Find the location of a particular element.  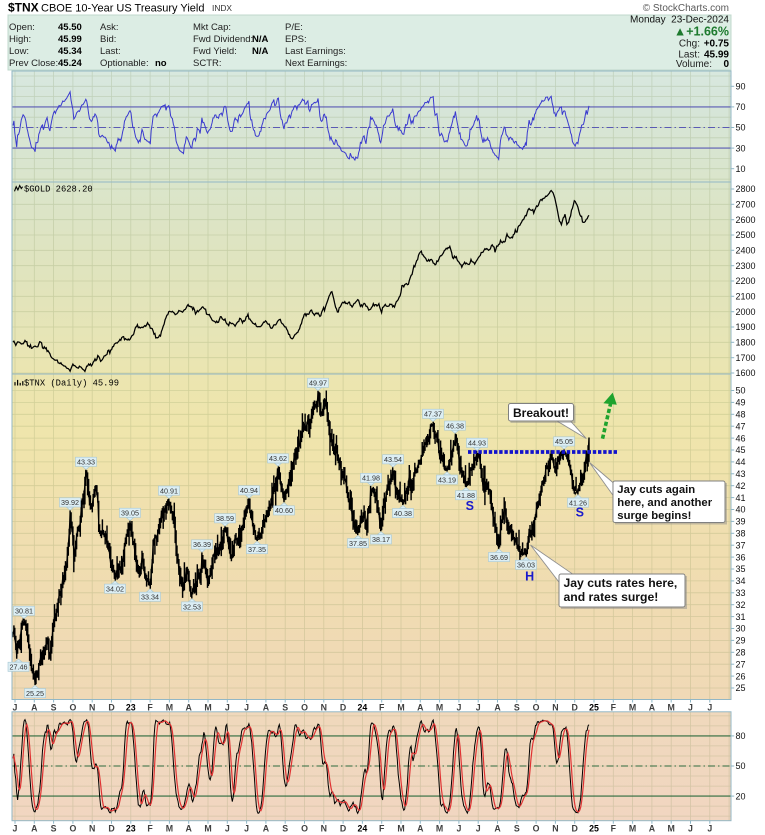

svg-text: 44 is located at coordinates (741, 462).